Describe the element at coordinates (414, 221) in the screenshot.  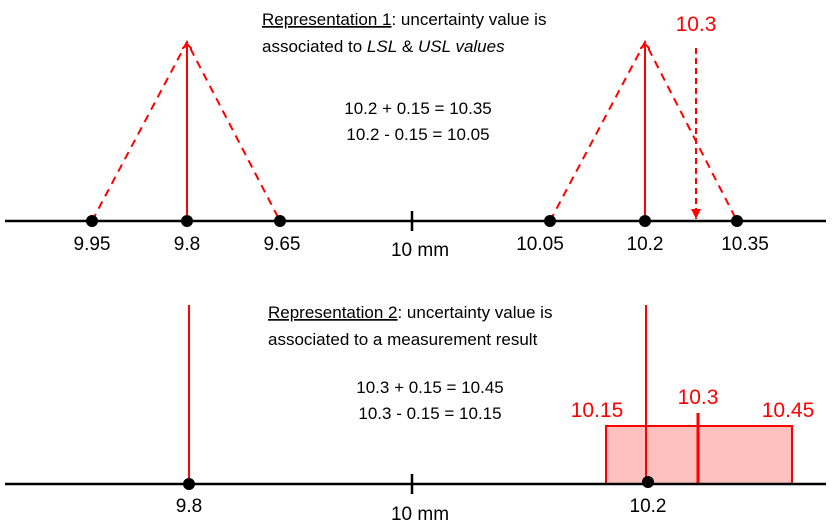
I see `top-points` at that location.